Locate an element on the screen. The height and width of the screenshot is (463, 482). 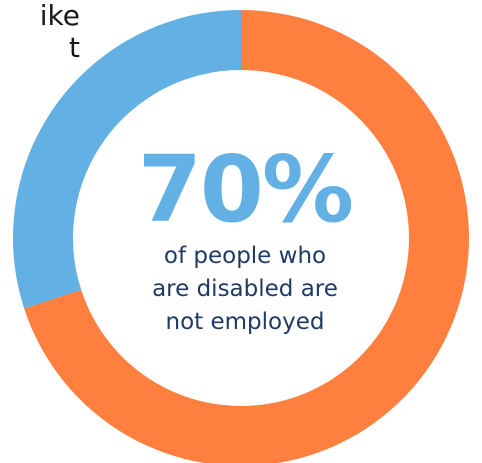
partial-heading-line-1: ike is located at coordinates (59, 16).